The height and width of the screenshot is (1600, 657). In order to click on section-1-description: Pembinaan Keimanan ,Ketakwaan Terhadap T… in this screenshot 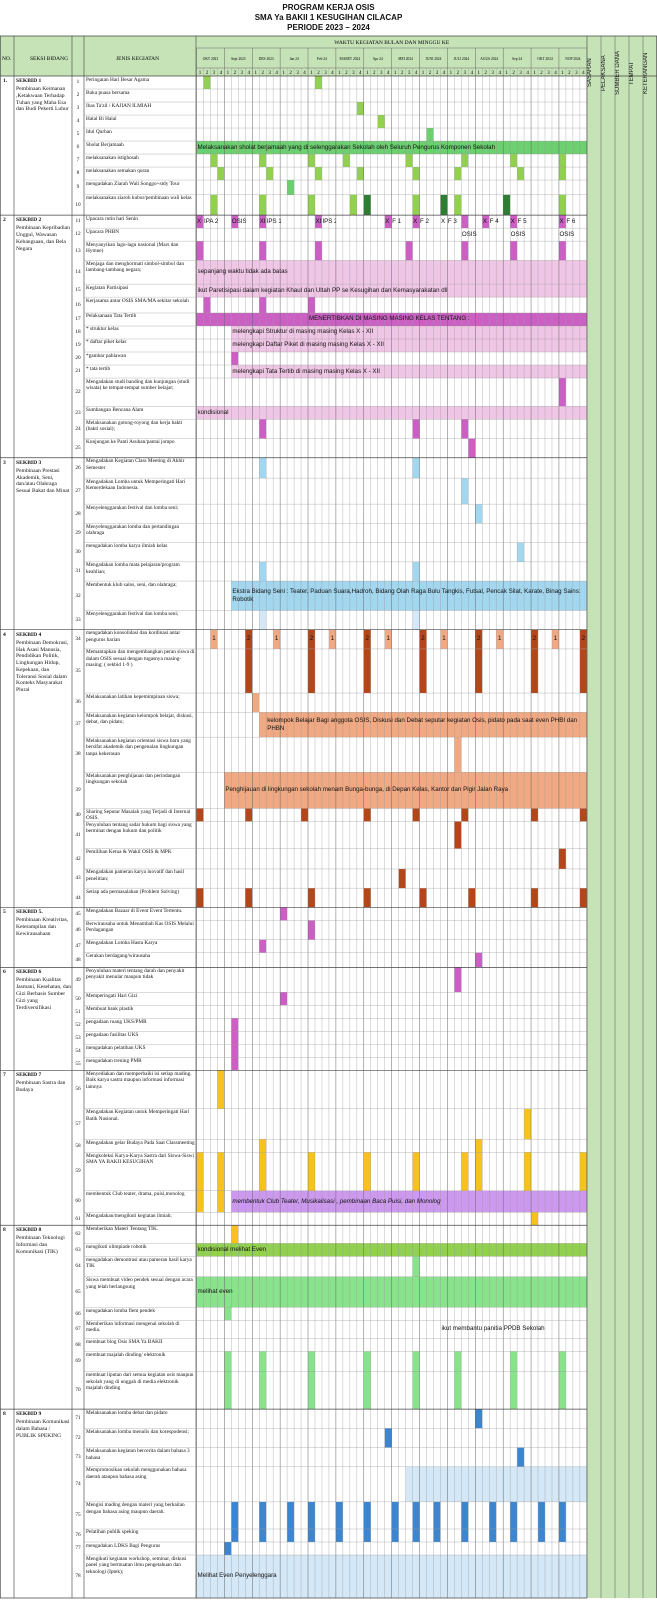, I will do `click(42, 99)`.